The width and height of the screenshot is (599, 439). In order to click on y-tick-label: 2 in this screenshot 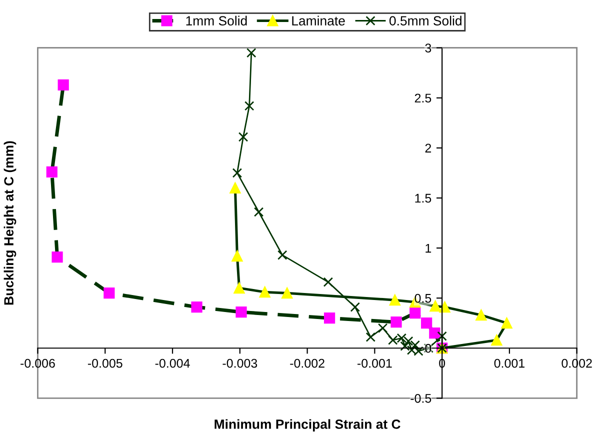, I will do `click(428, 148)`.